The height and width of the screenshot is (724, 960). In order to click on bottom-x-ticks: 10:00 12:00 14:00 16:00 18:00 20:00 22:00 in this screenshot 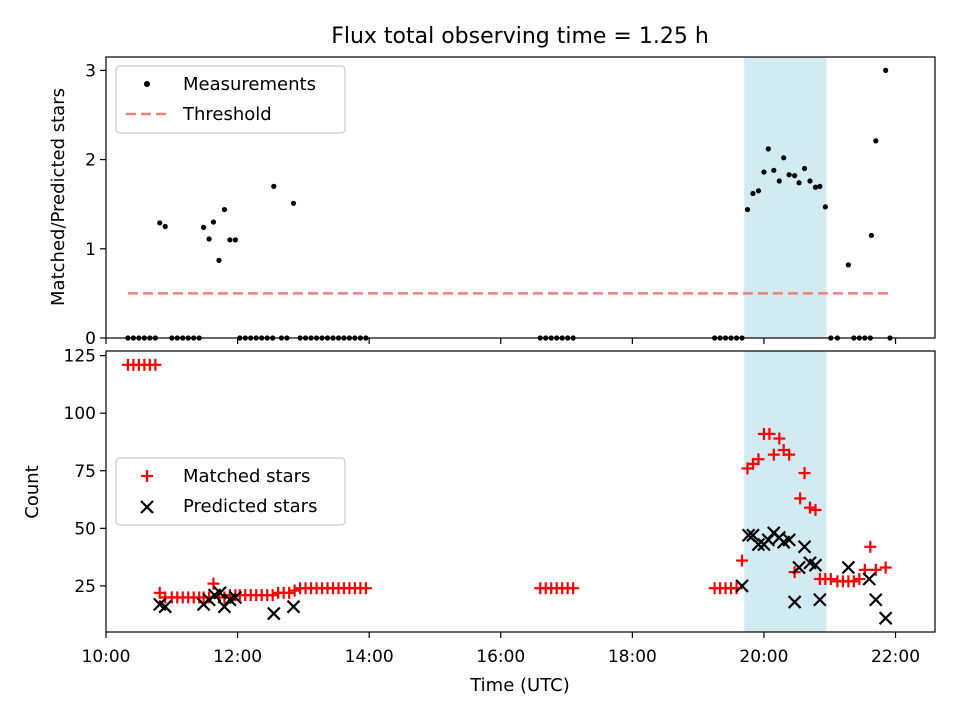, I will do `click(501, 649)`.